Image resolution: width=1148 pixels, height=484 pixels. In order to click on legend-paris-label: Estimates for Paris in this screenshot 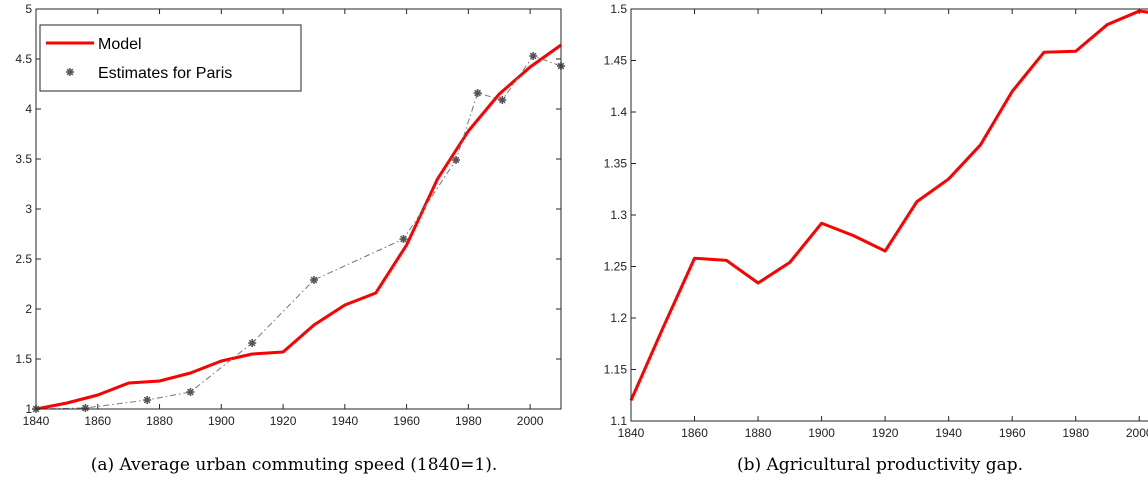, I will do `click(165, 73)`.